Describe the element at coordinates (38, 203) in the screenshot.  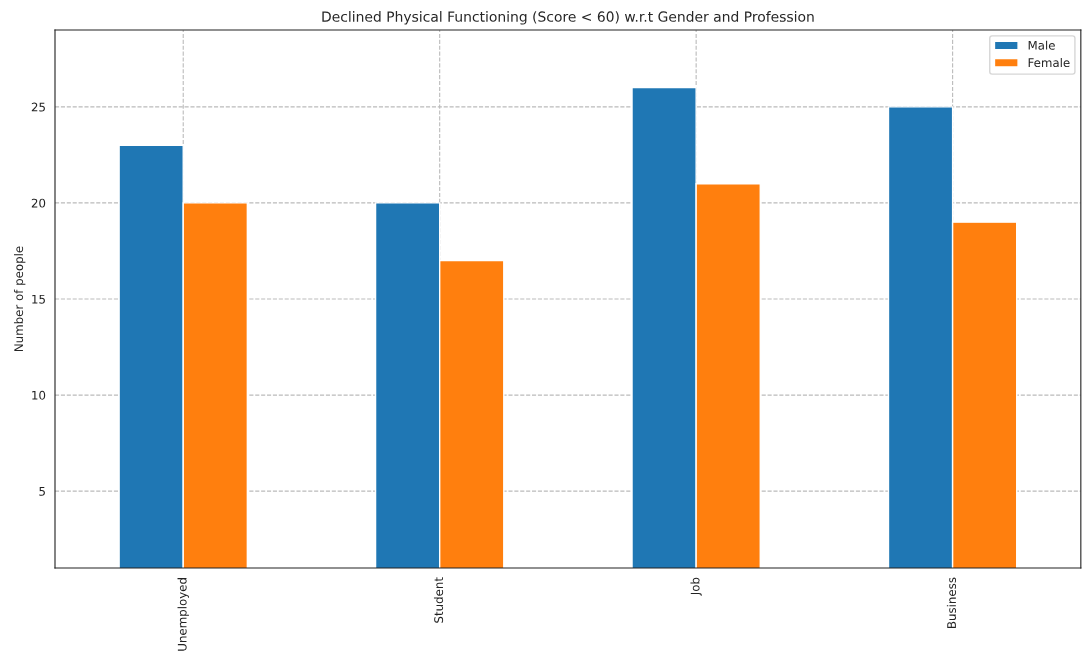
I see `y-tick-label: 20` at that location.